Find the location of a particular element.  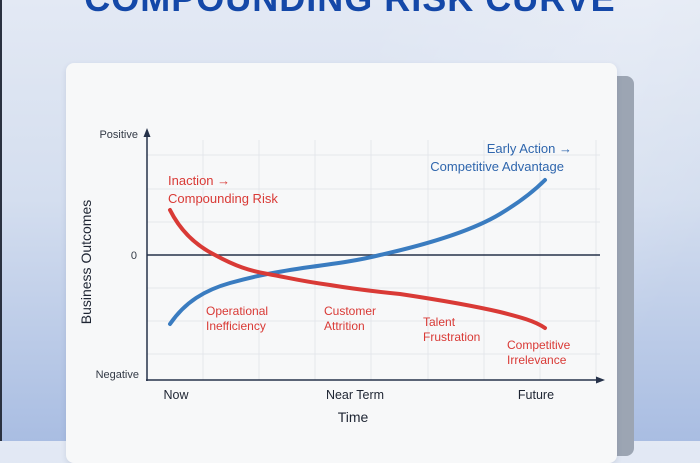

page-title: COMPOUNDING RISK CURVE is located at coordinates (350, 10).